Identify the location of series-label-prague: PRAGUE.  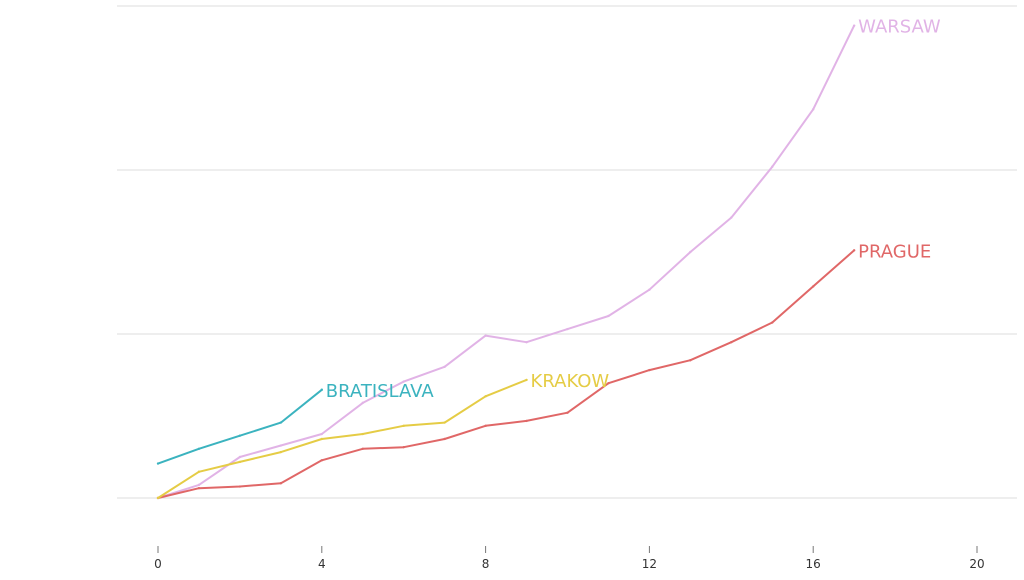
(894, 251).